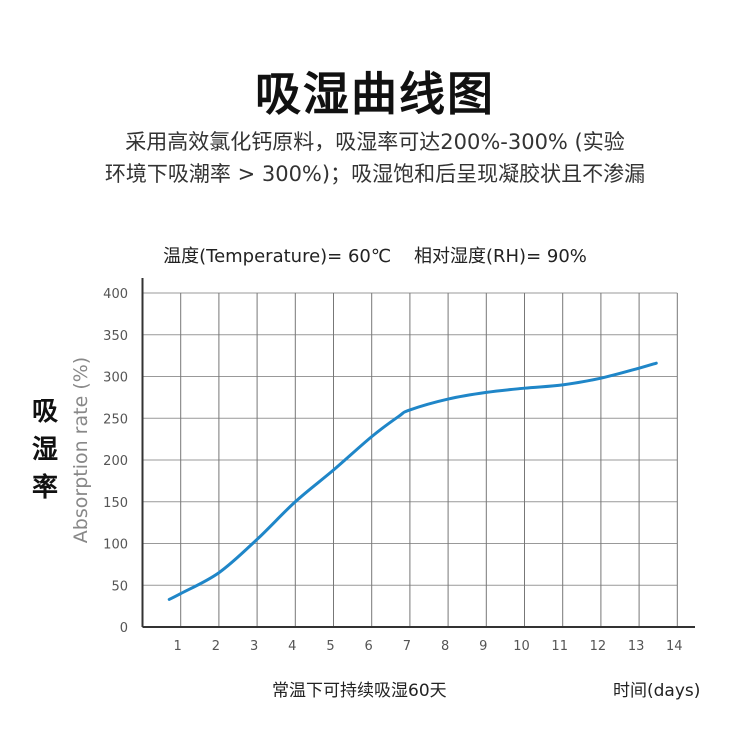 Image resolution: width=750 pixels, height=755 pixels. Describe the element at coordinates (115, 336) in the screenshot. I see `y-tick-label: 350` at that location.